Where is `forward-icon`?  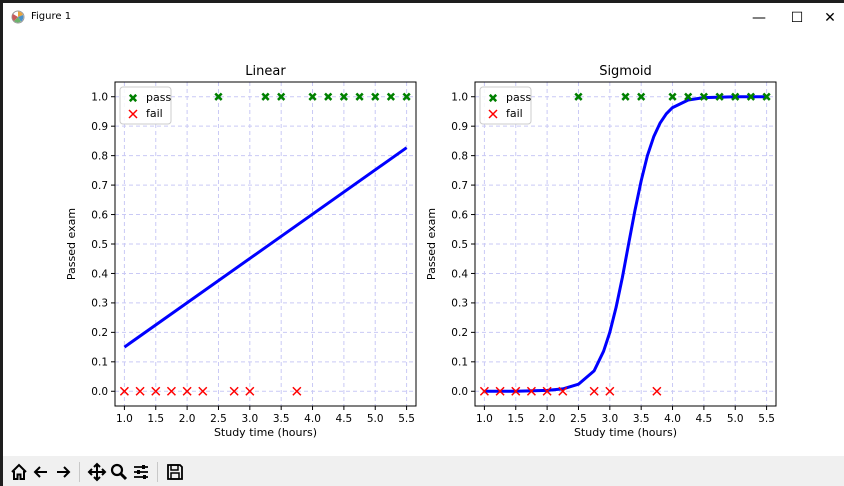
forward-icon is located at coordinates (63, 472).